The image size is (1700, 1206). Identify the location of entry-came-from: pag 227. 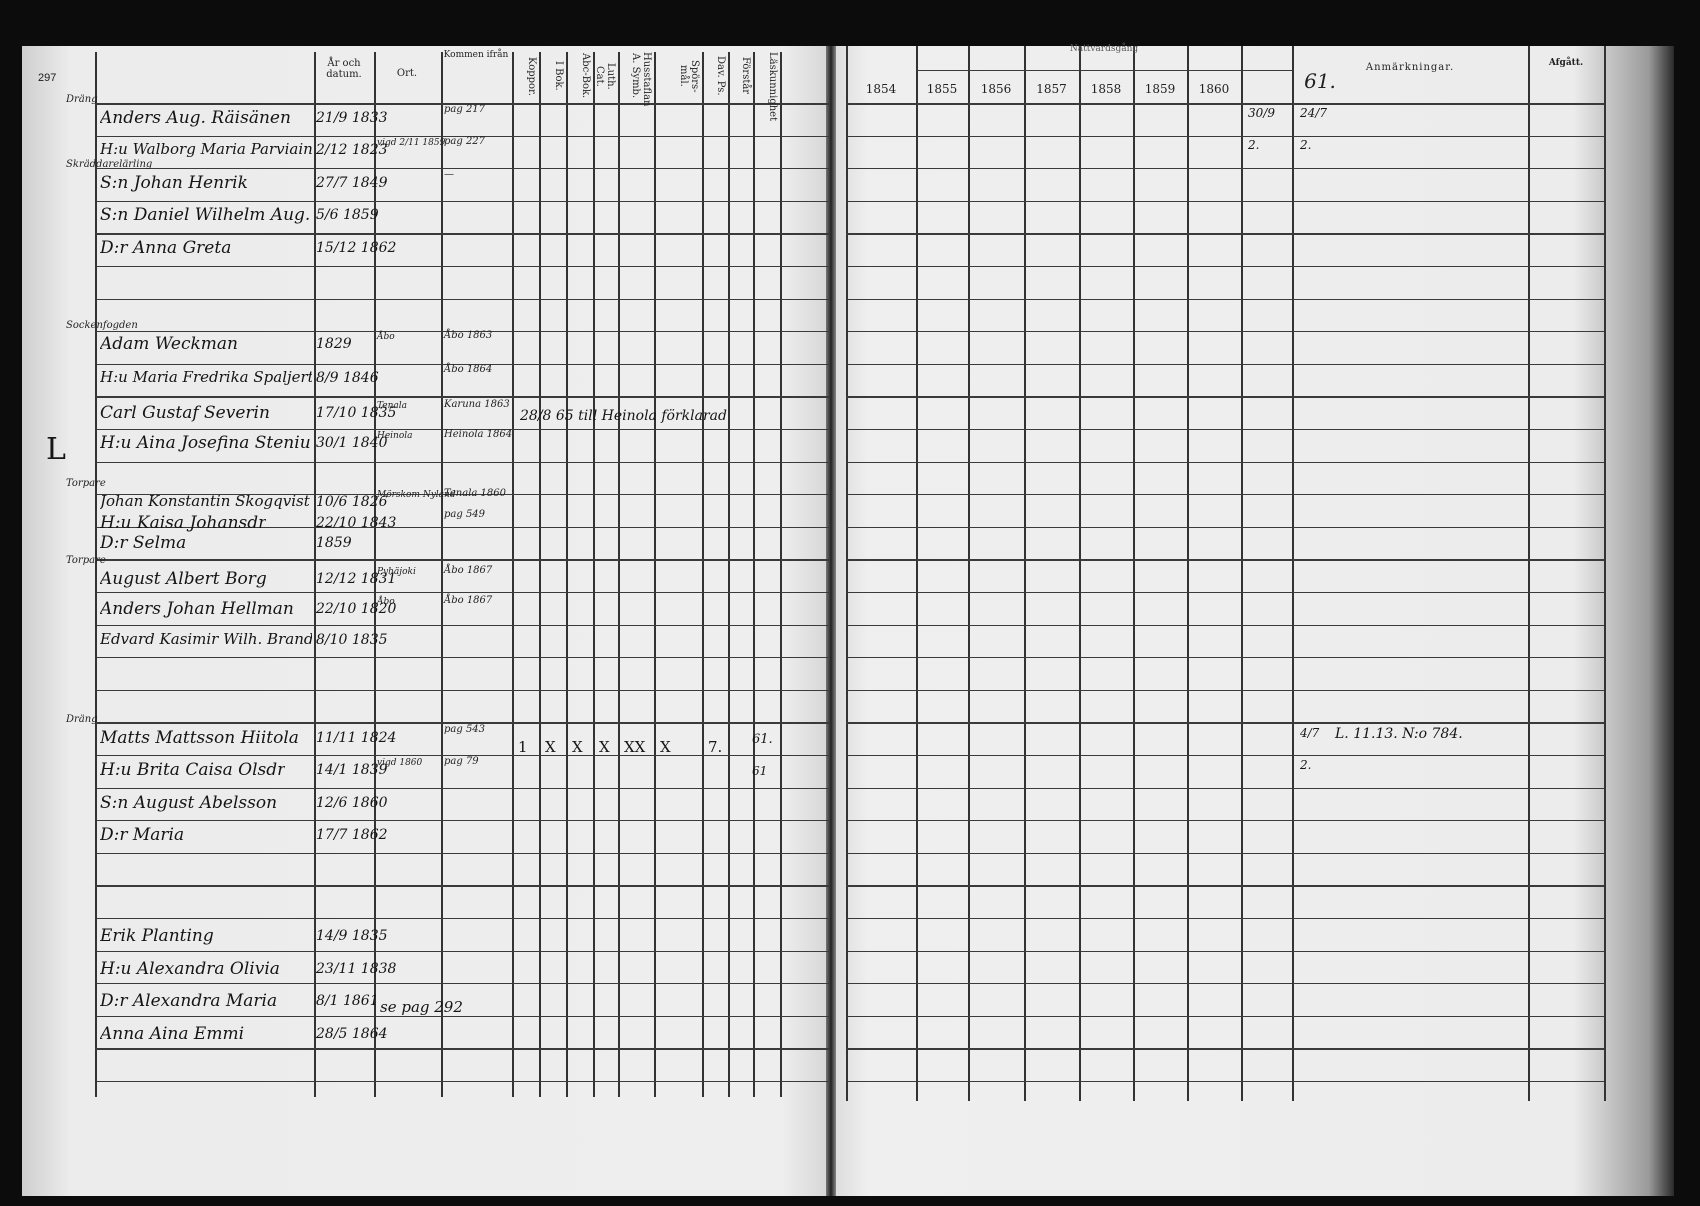
(465, 141).